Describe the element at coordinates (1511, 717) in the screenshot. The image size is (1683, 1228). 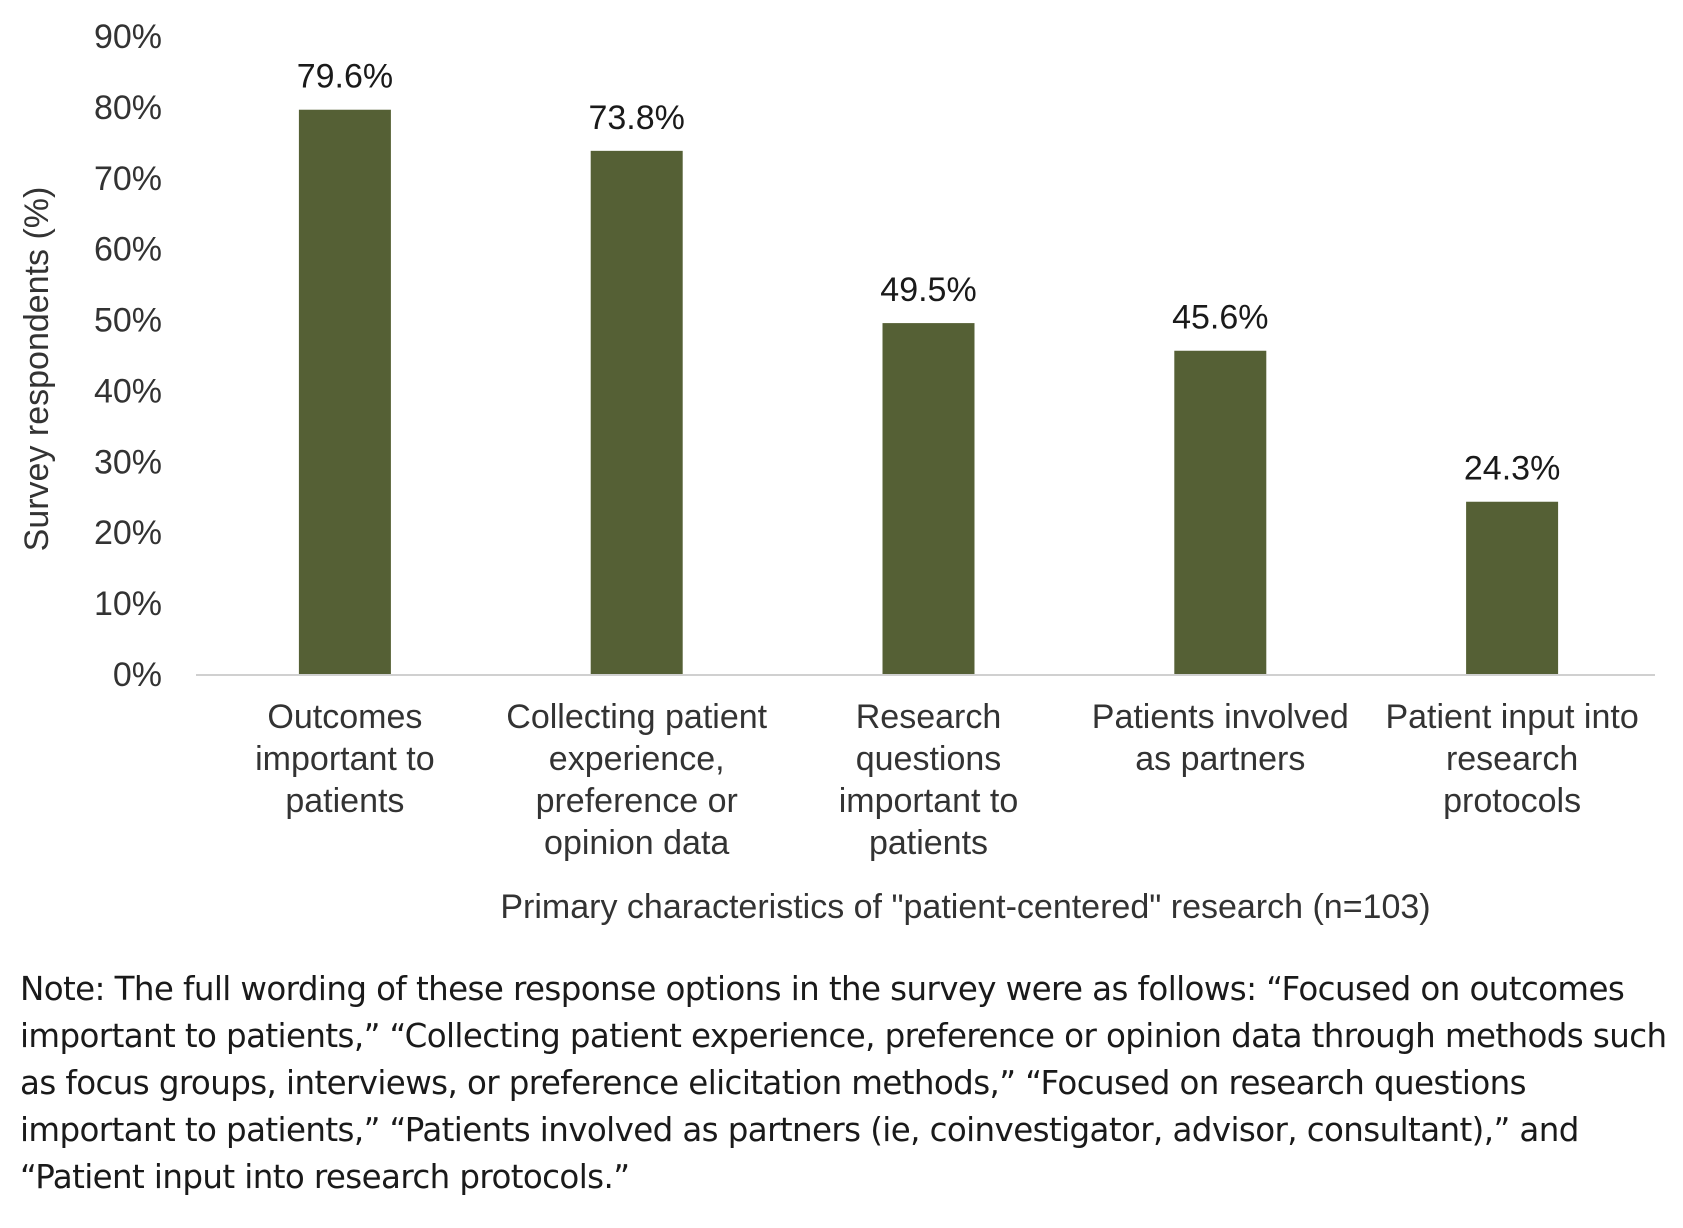
I see `category-label-line: Patient input into` at that location.